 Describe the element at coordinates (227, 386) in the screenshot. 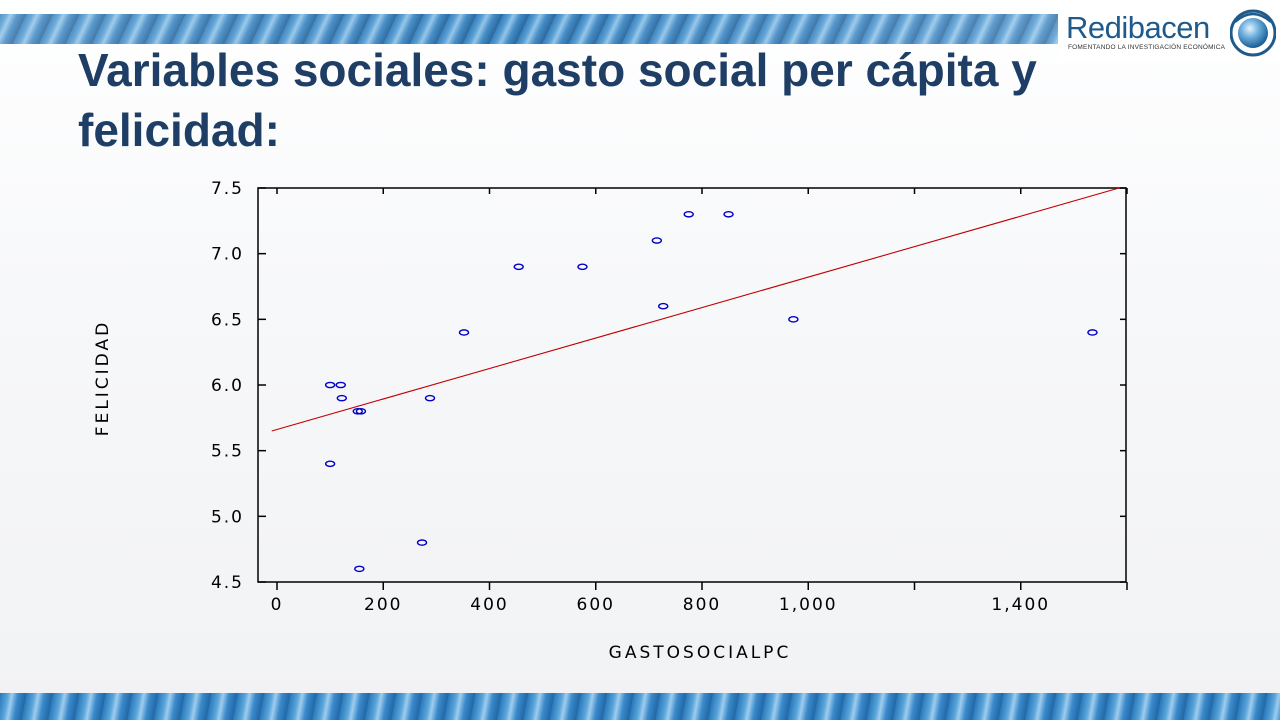

I see `y-tick-label: 6.0` at that location.